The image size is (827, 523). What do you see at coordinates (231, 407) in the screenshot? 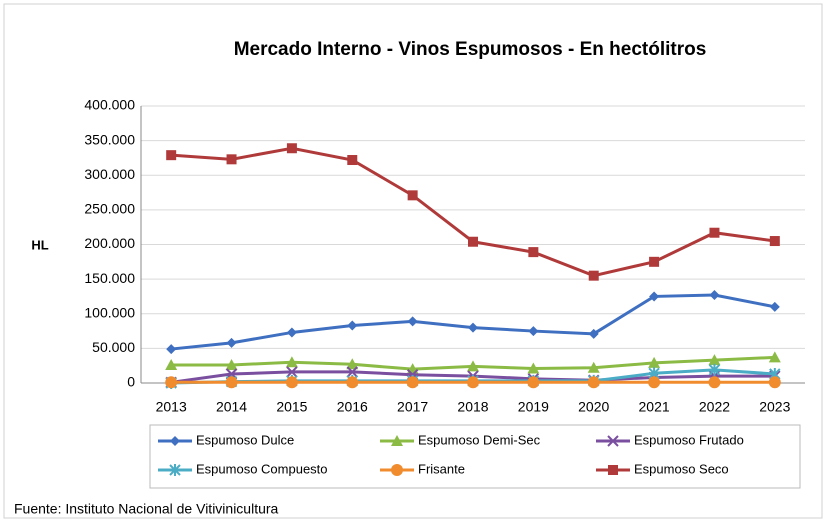
I see `x-tick-label: 2014` at bounding box center [231, 407].